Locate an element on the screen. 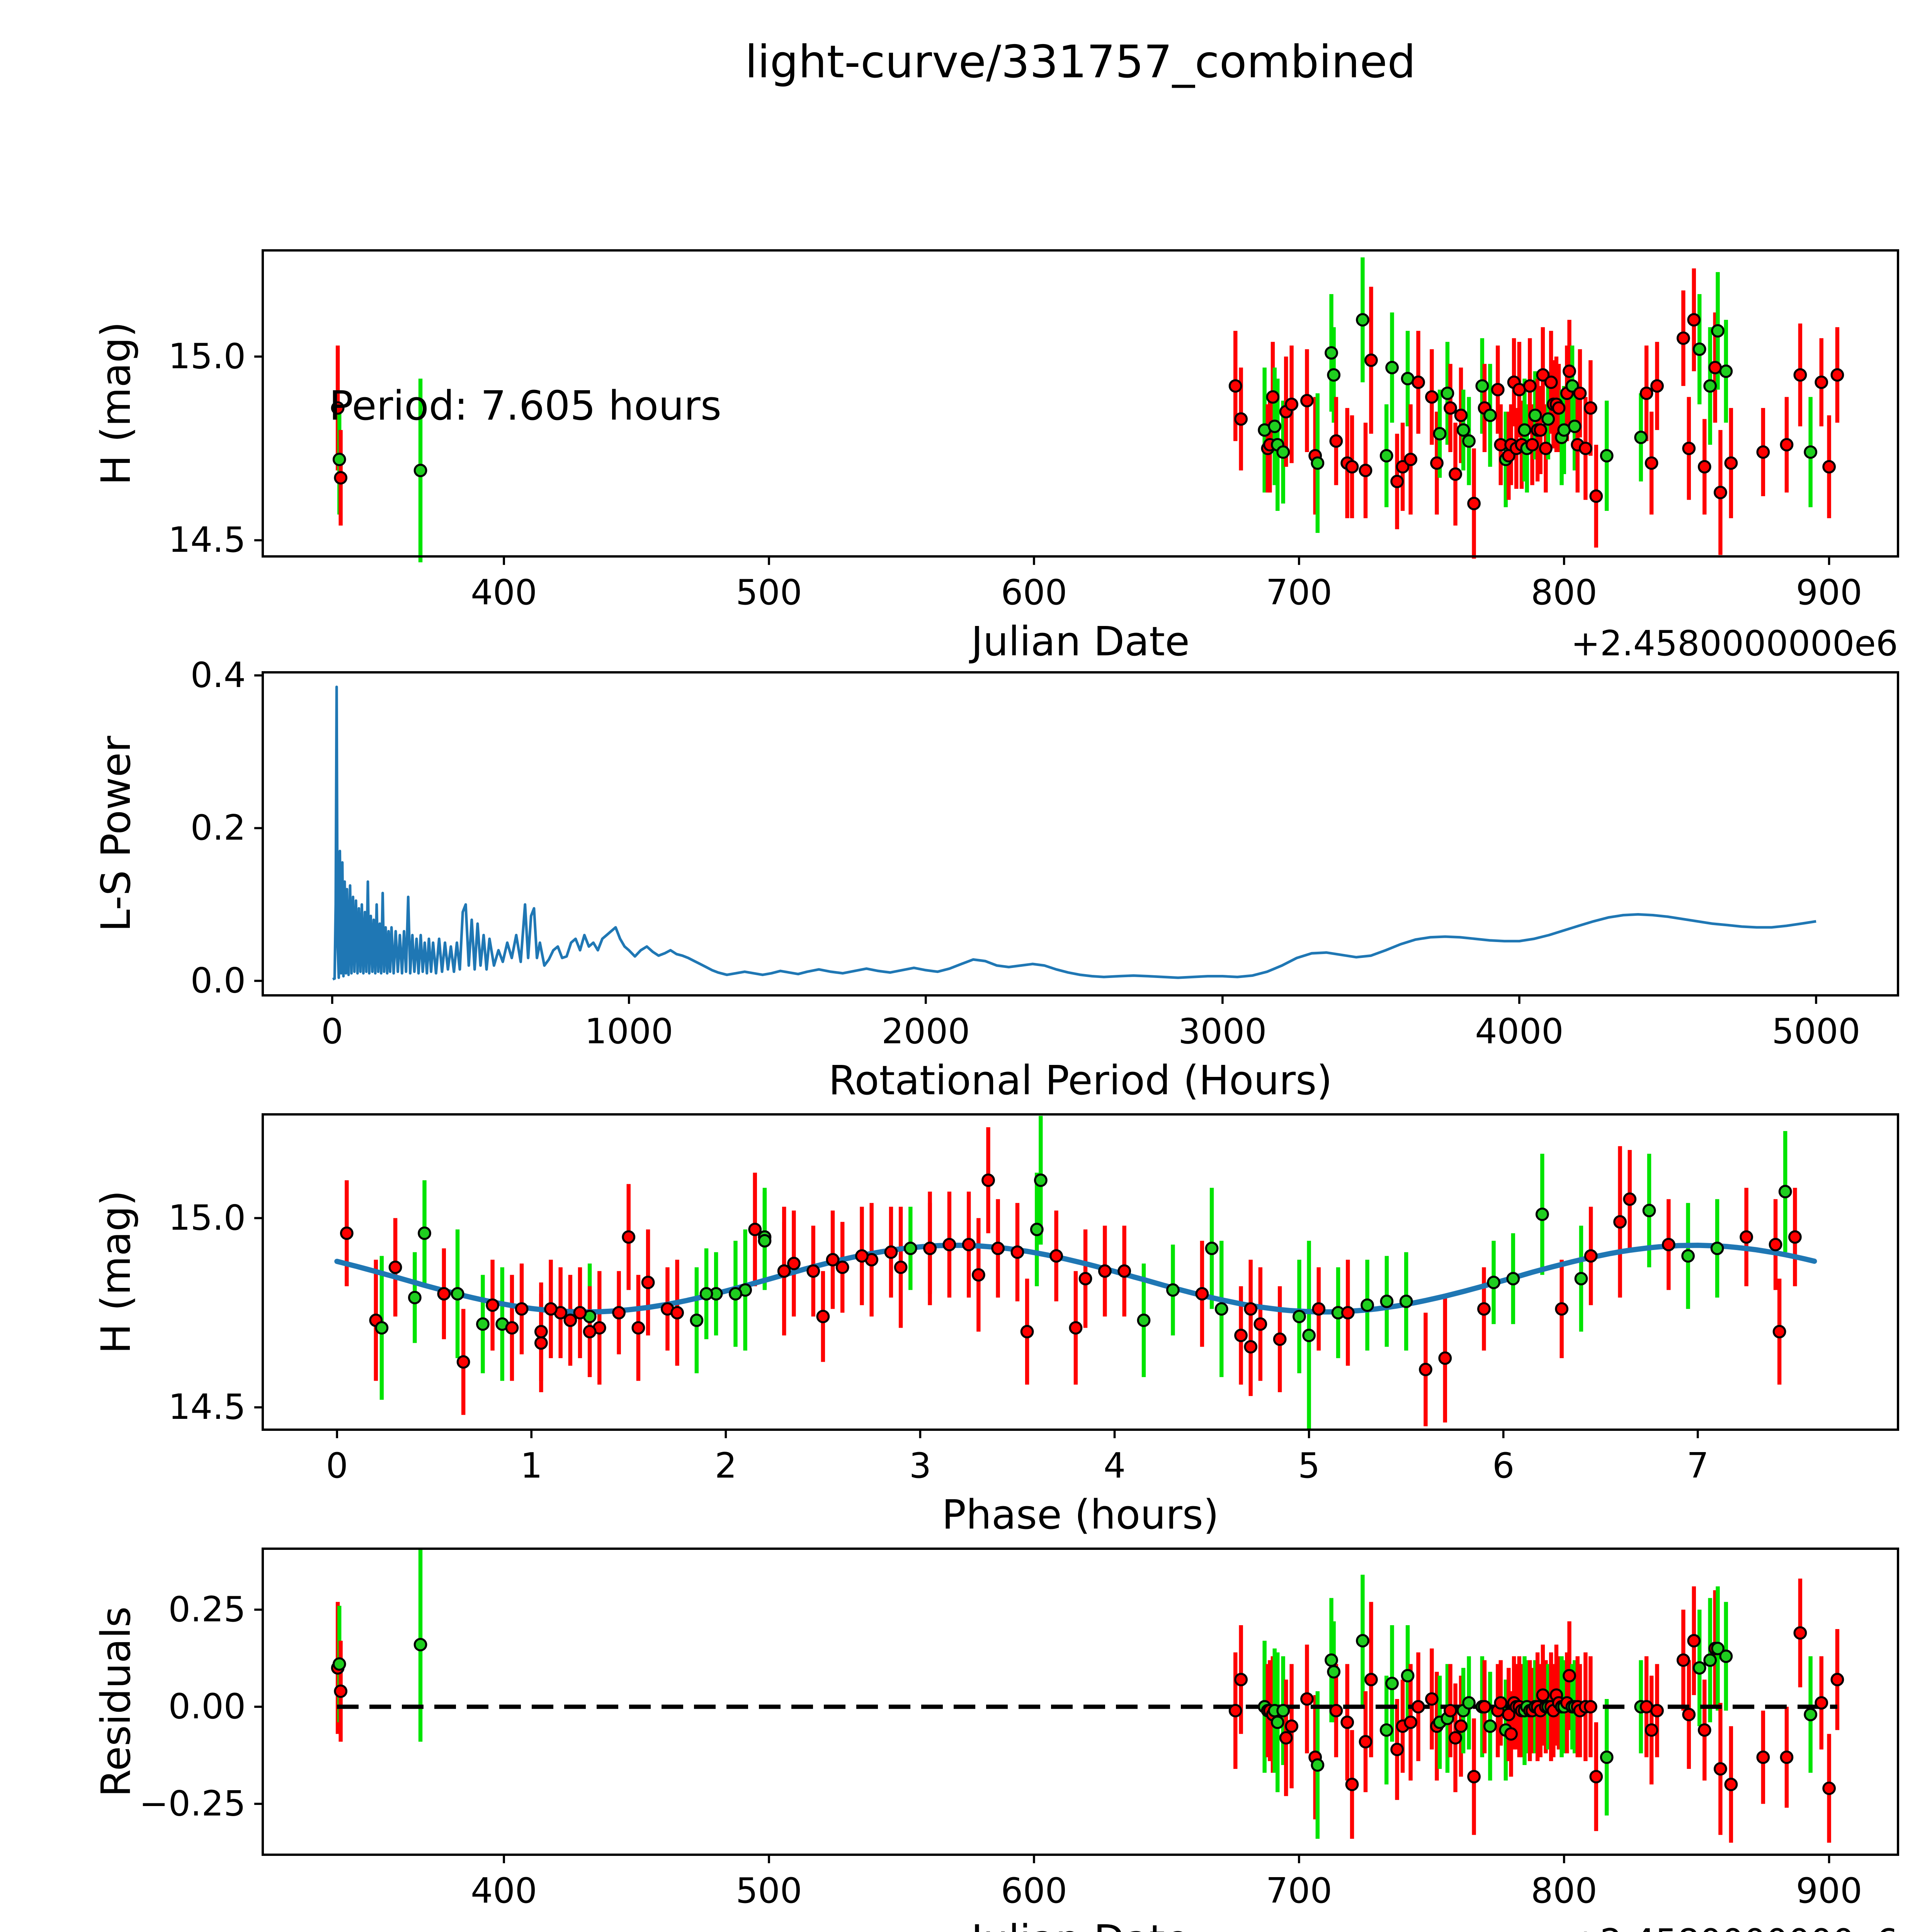  x-tick-label: 4000 is located at coordinates (1519, 1031).